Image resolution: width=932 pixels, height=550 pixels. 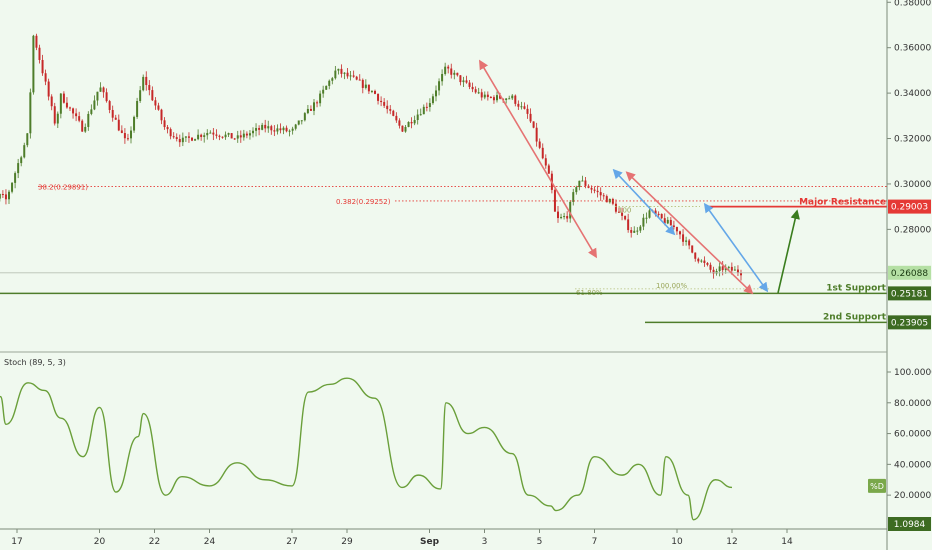 I want to click on bullish-projection-arrow, so click(x=788, y=251).